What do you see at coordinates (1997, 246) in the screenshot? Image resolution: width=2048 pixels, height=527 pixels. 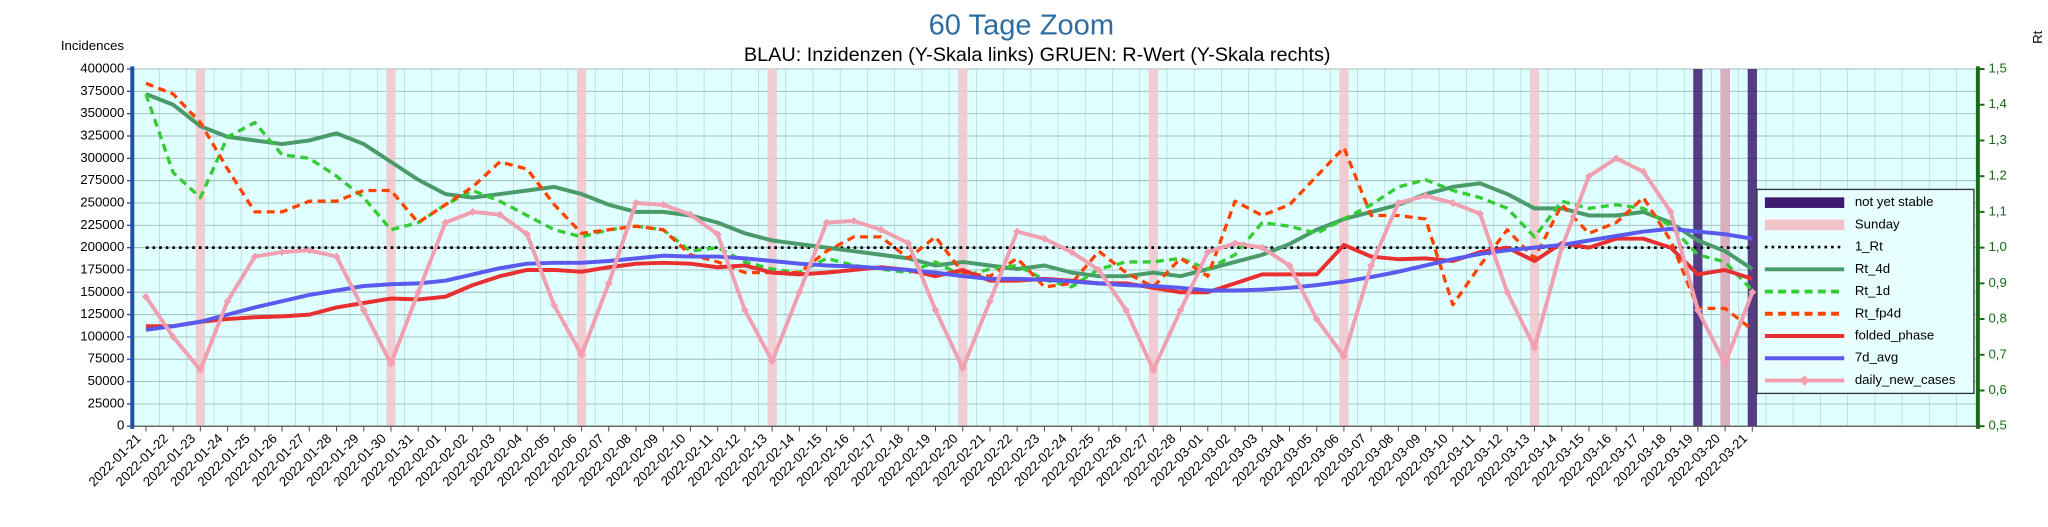 I see `y2-tick-label: 1,0` at bounding box center [1997, 246].